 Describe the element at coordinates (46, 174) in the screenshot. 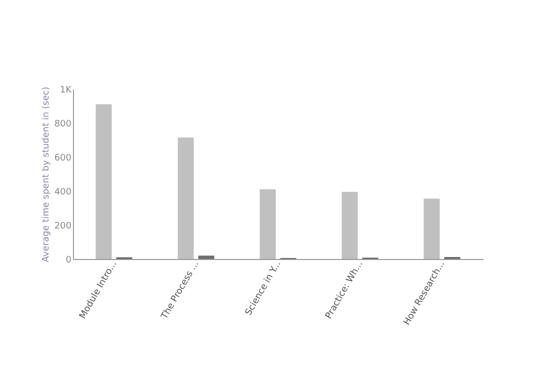

I see `y-axis-title: Average time spent by student in (sec)` at that location.